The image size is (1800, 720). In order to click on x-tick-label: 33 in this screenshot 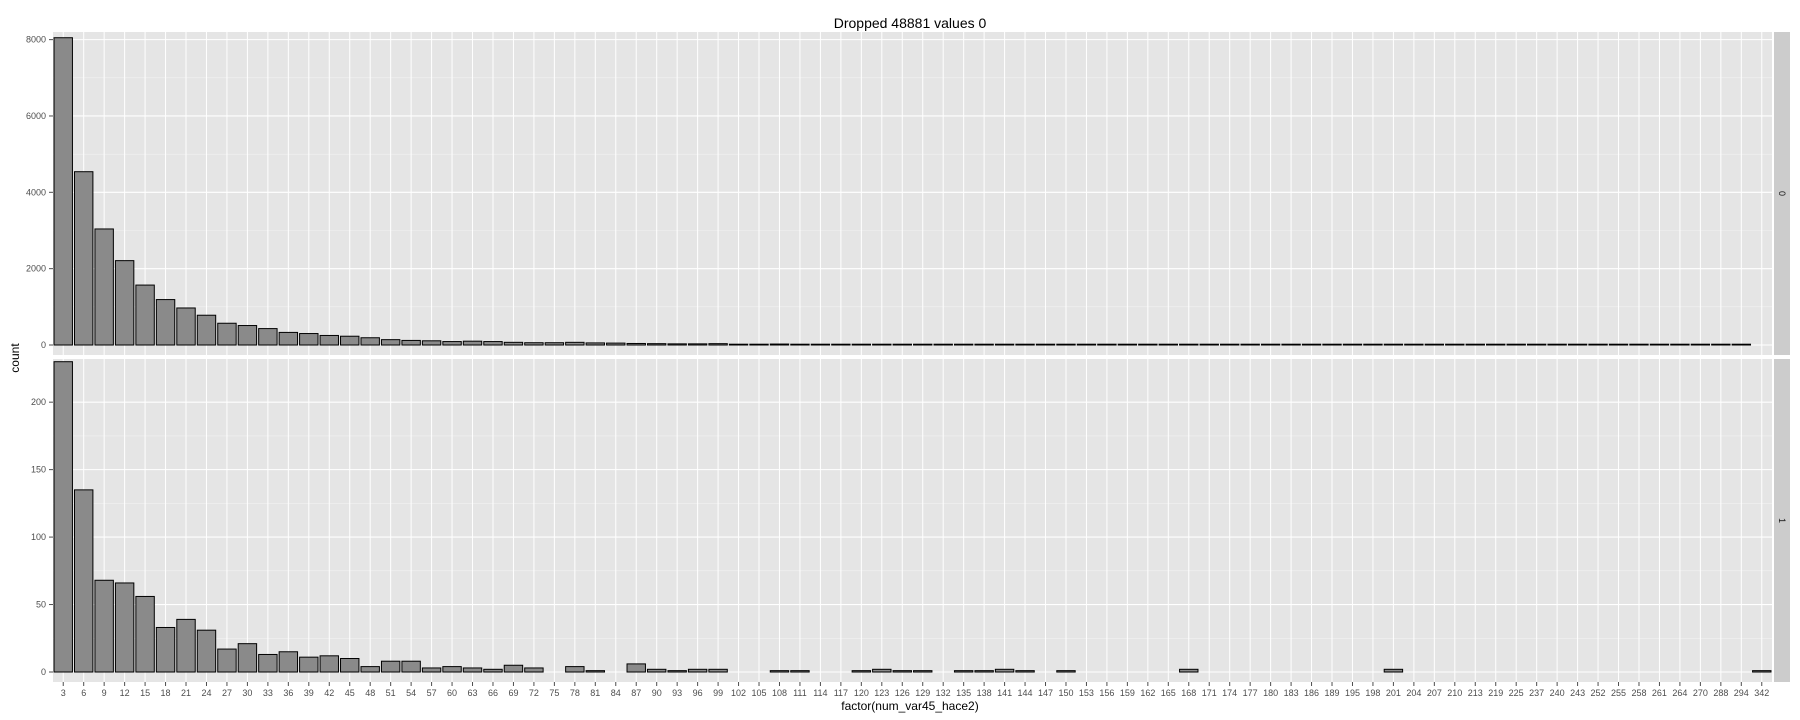, I will do `click(268, 693)`.